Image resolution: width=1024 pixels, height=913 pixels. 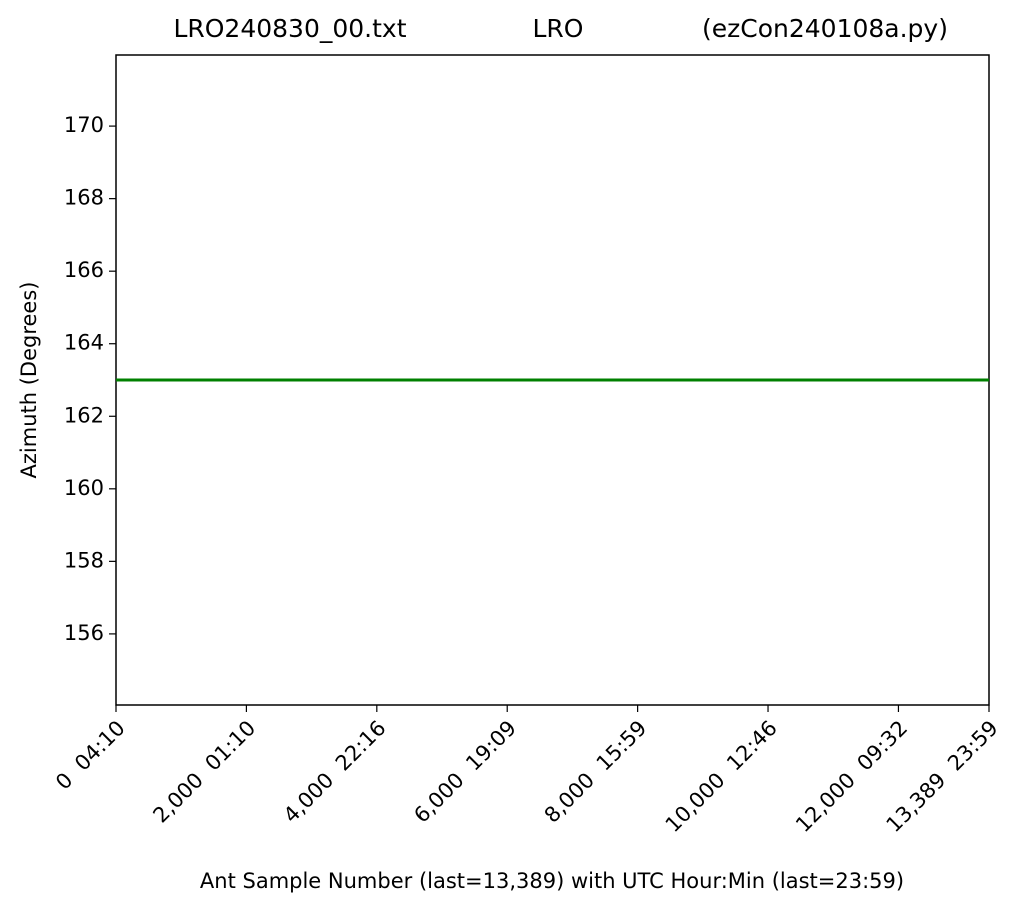 What do you see at coordinates (825, 28) in the screenshot?
I see `chart-title: (ezCon240108a.py)` at bounding box center [825, 28].